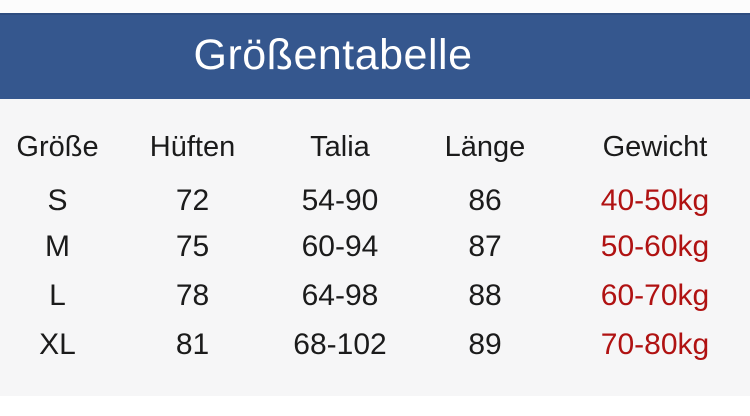 This screenshot has width=750, height=416. Describe the element at coordinates (57, 344) in the screenshot. I see `cell-size: XL` at that location.